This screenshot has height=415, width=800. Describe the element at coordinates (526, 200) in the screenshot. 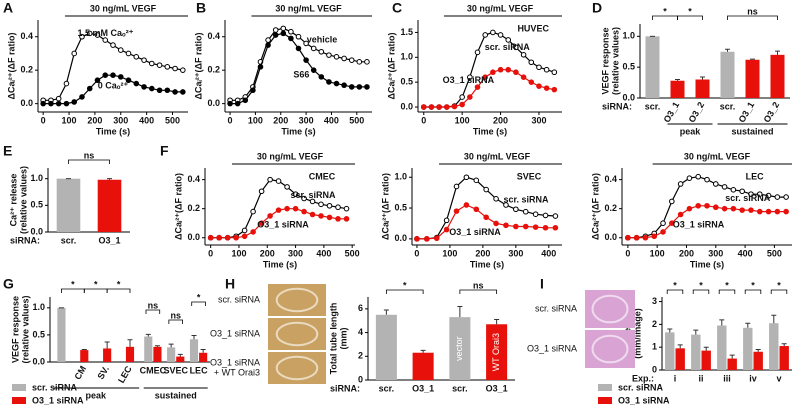

I see `series-label: scr. siRNA` at that location.